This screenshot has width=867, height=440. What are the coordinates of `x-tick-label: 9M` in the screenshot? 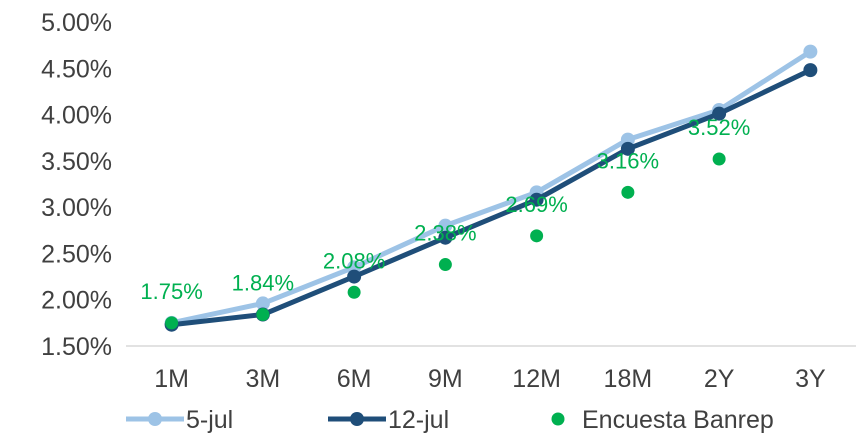 It's located at (445, 379).